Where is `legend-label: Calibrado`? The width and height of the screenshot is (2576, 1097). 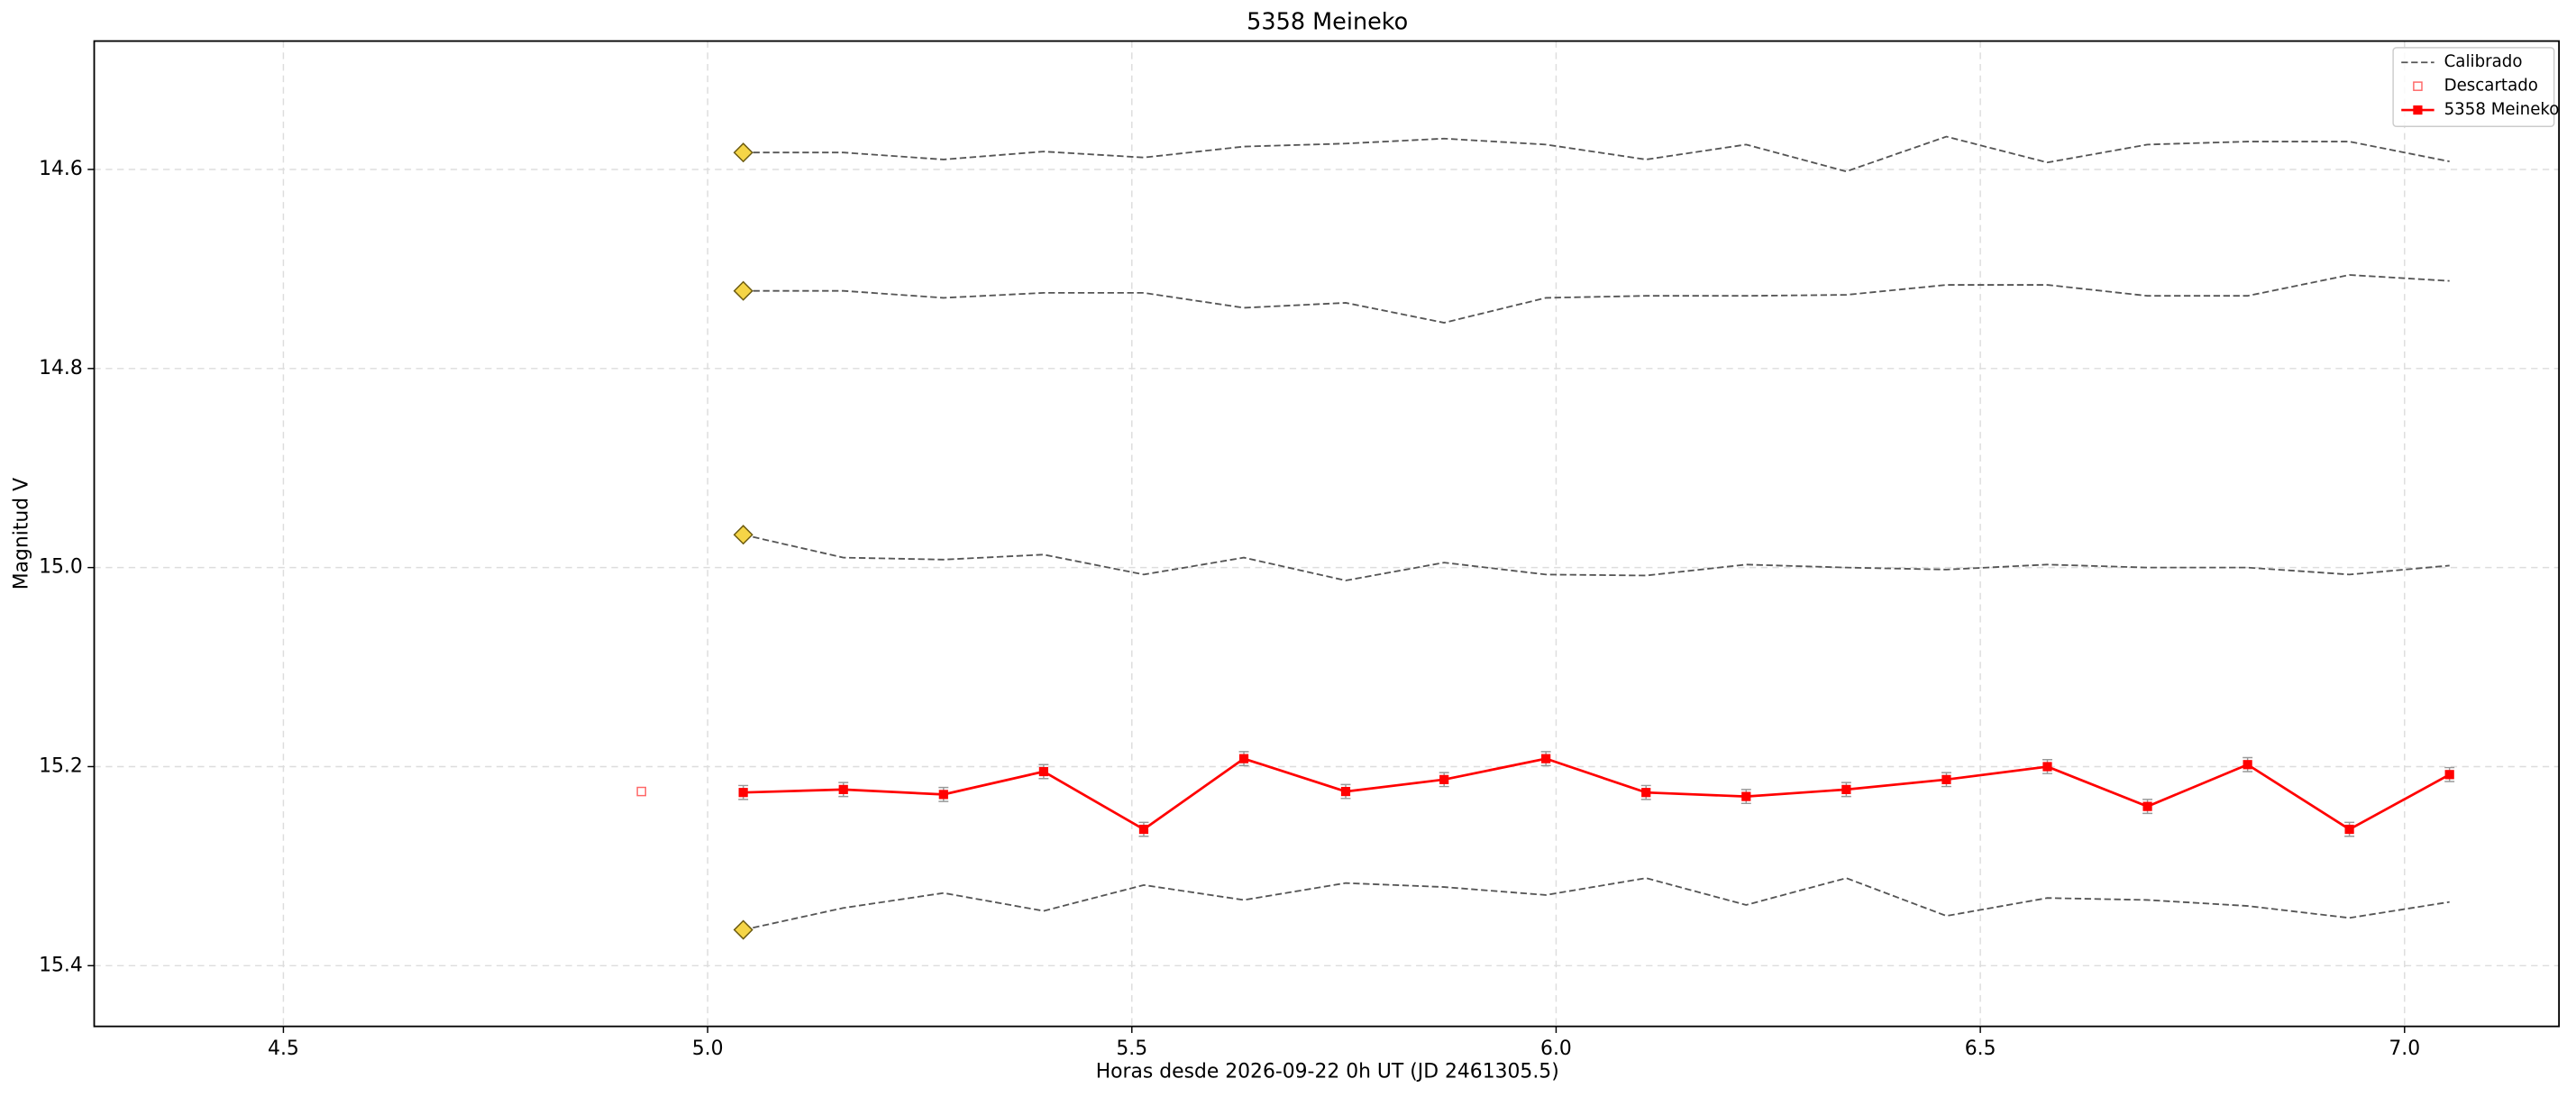
legend-label: Calibrado is located at coordinates (2483, 62).